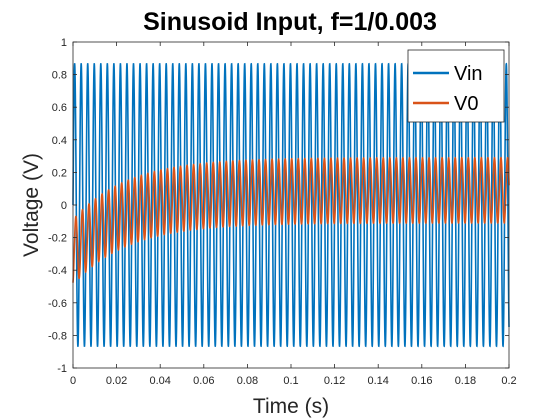 This screenshot has height=420, width=560. Describe the element at coordinates (465, 381) in the screenshot. I see `x-tick-label: 0.18` at that location.